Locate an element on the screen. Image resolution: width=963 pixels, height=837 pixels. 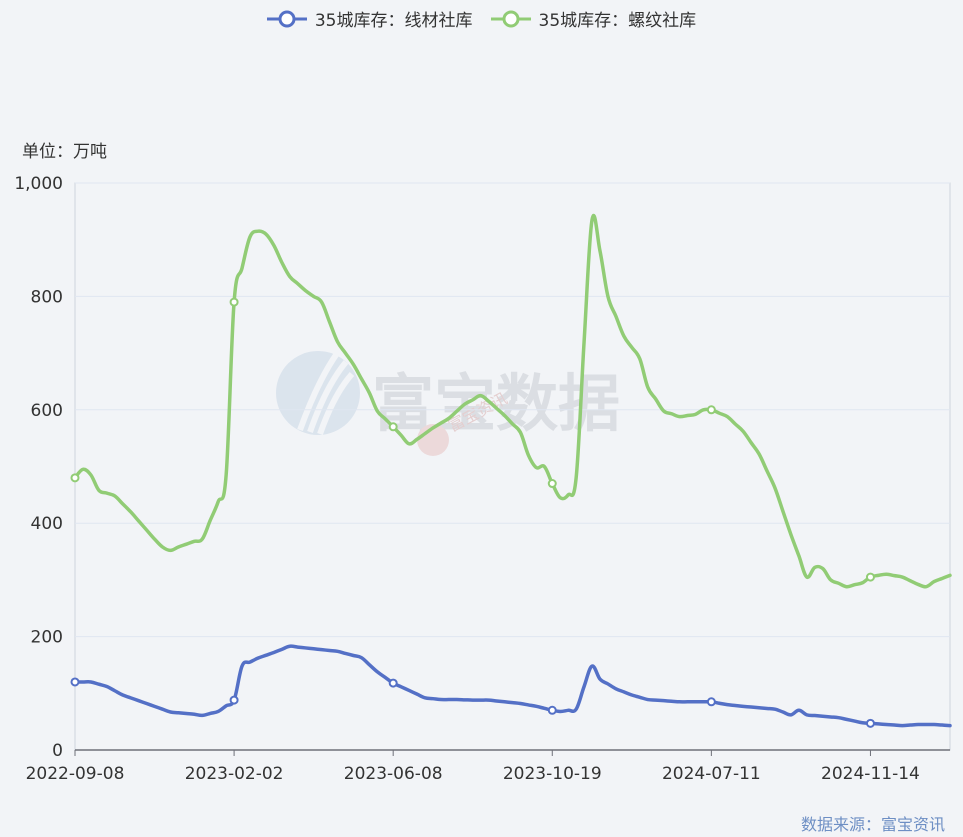
y-tick-label: 0 is located at coordinates (57, 751).